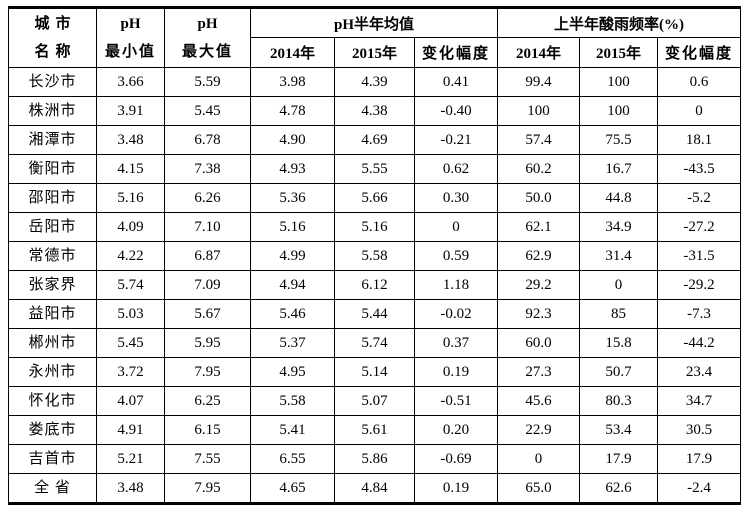  Describe the element at coordinates (619, 314) in the screenshot. I see `value-cell: 85` at that location.